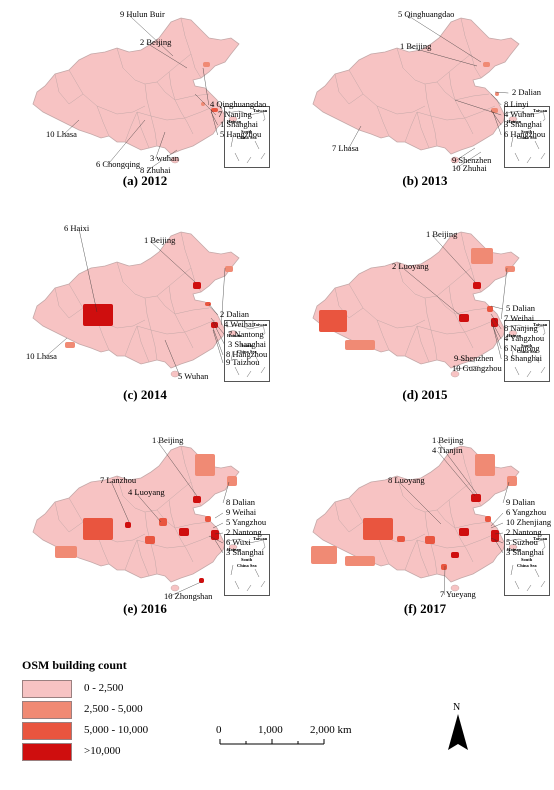 This screenshot has height=790, width=554. I want to click on panel-caption: (d) 2015, so click(425, 394).